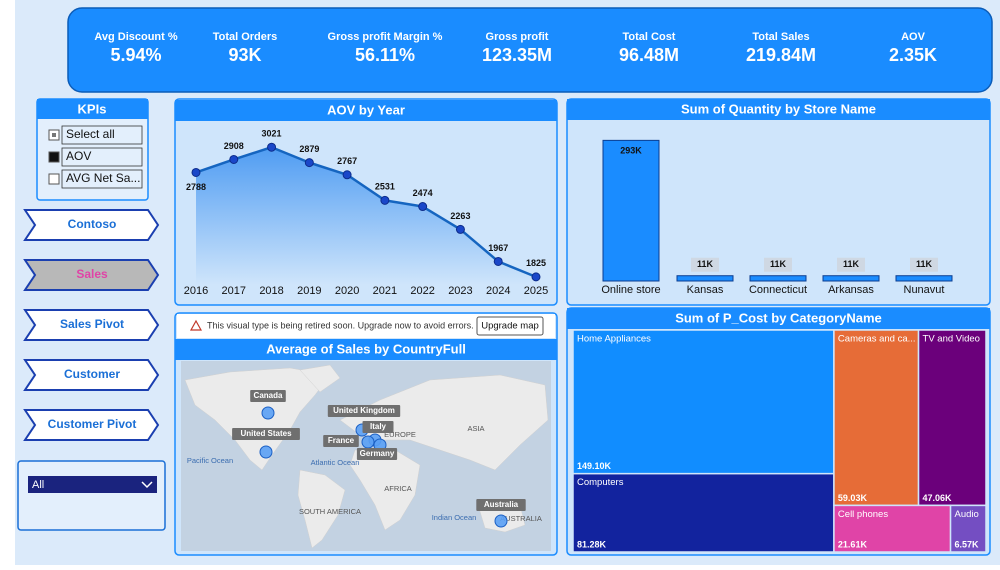  Describe the element at coordinates (234, 146) in the screenshot. I see `data-label: 2908` at that location.